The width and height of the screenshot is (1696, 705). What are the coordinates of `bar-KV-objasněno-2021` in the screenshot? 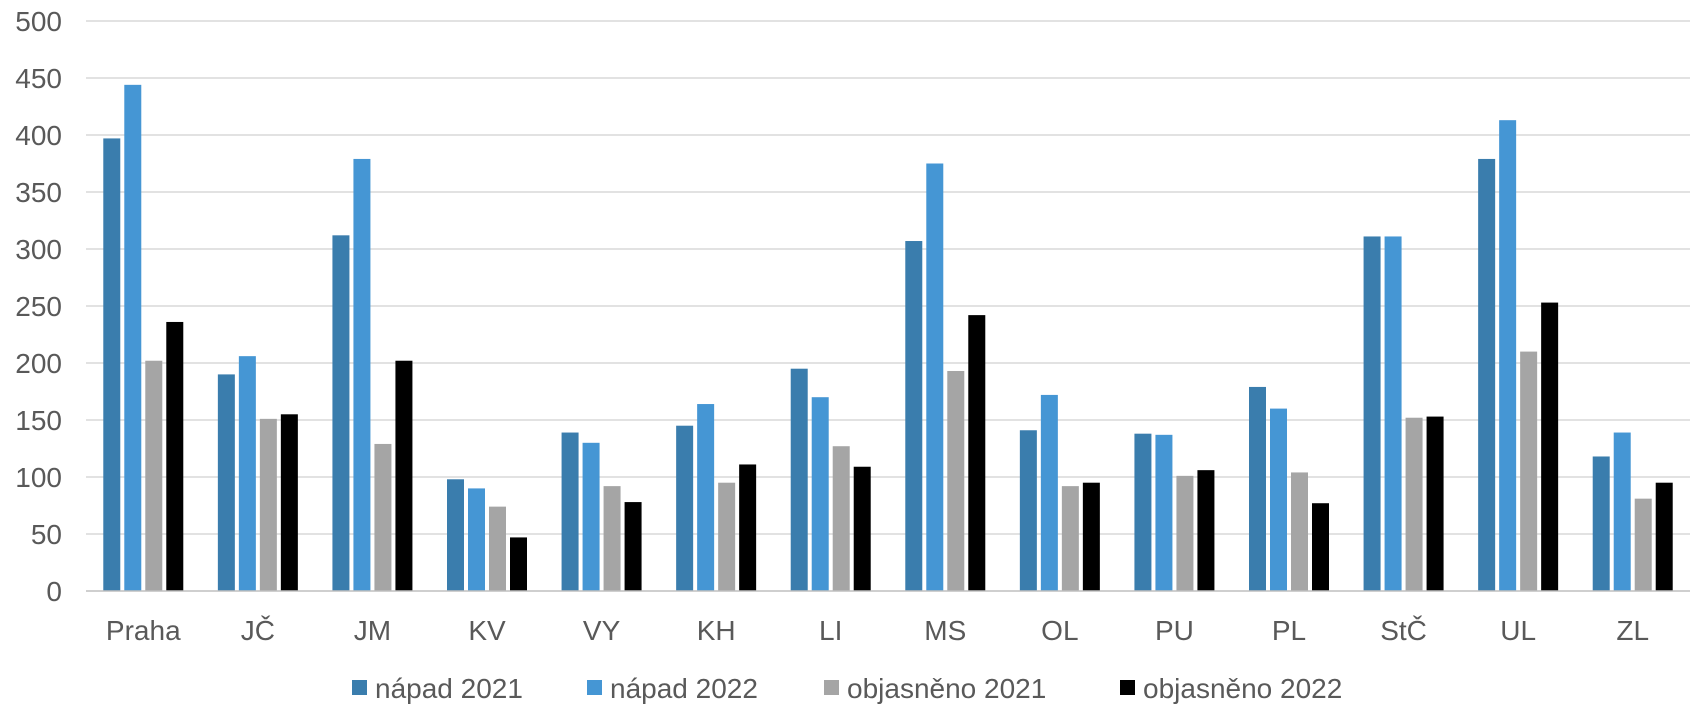 It's located at (497, 549).